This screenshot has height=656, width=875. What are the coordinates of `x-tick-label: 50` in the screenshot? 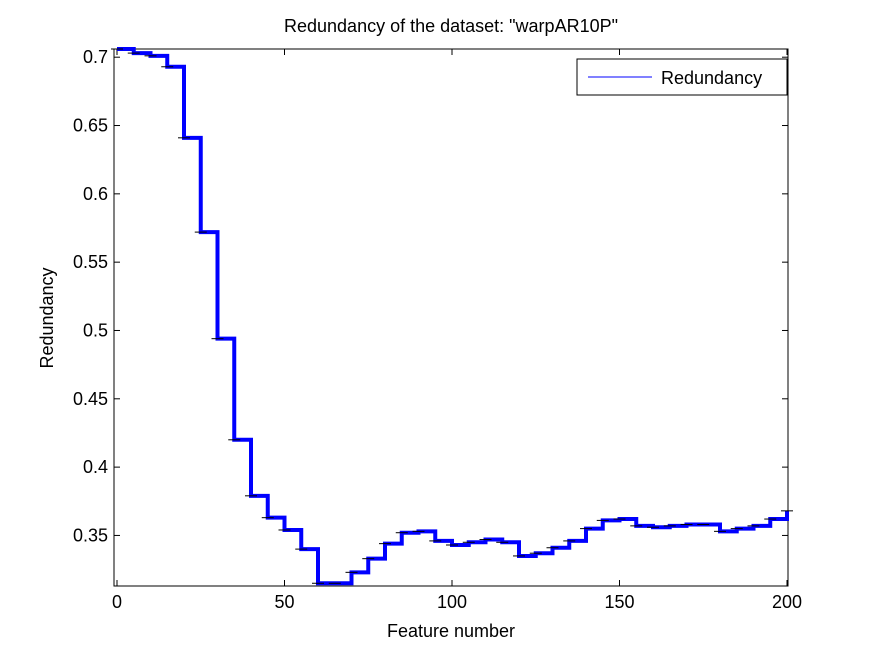 It's located at (284, 602).